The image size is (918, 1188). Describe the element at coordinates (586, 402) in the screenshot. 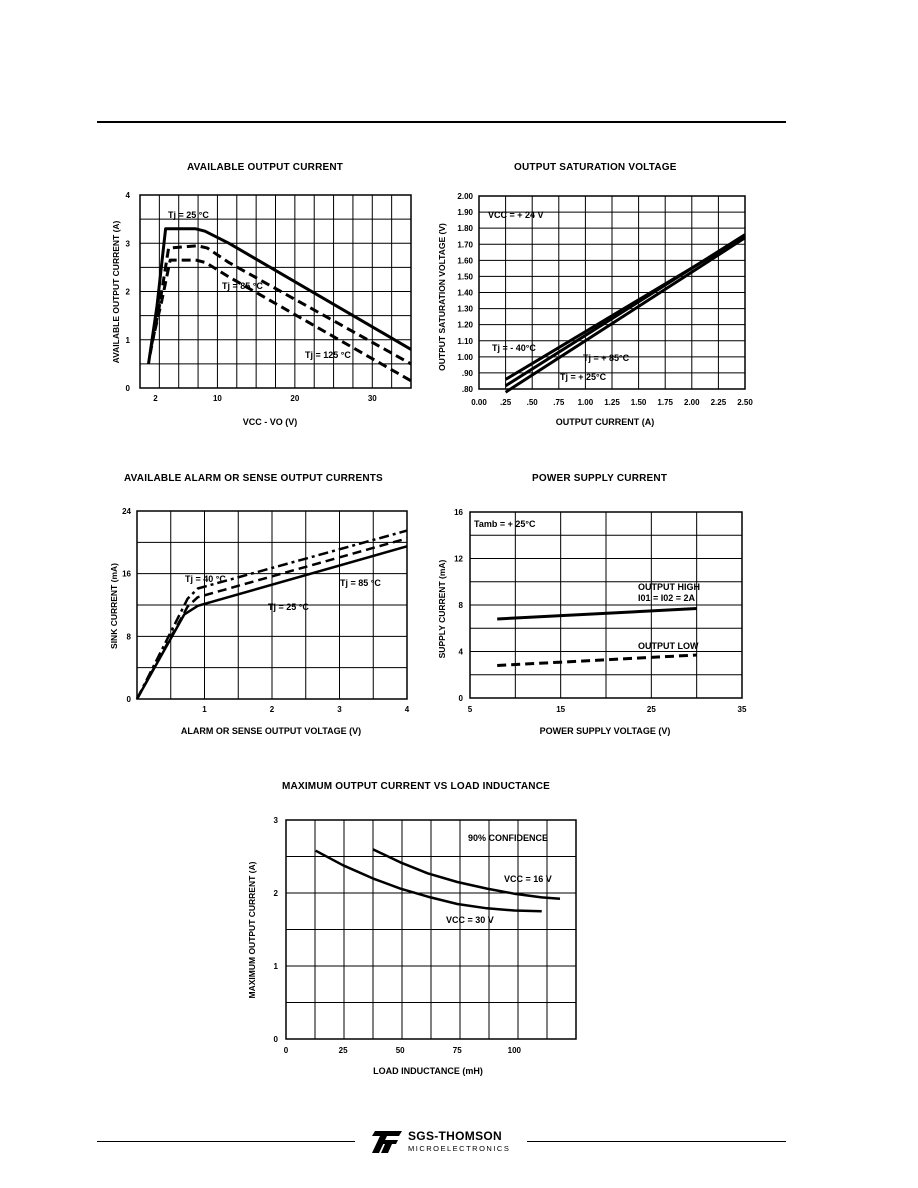

I see `x-tick-label: 1.00` at that location.